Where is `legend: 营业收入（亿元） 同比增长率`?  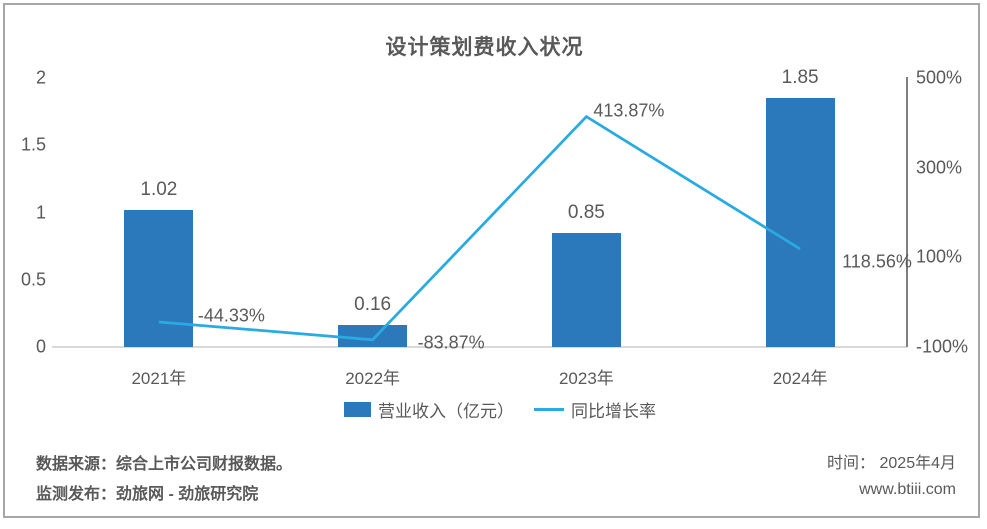
legend: 营业收入（亿元） 同比增长率 is located at coordinates (500, 409).